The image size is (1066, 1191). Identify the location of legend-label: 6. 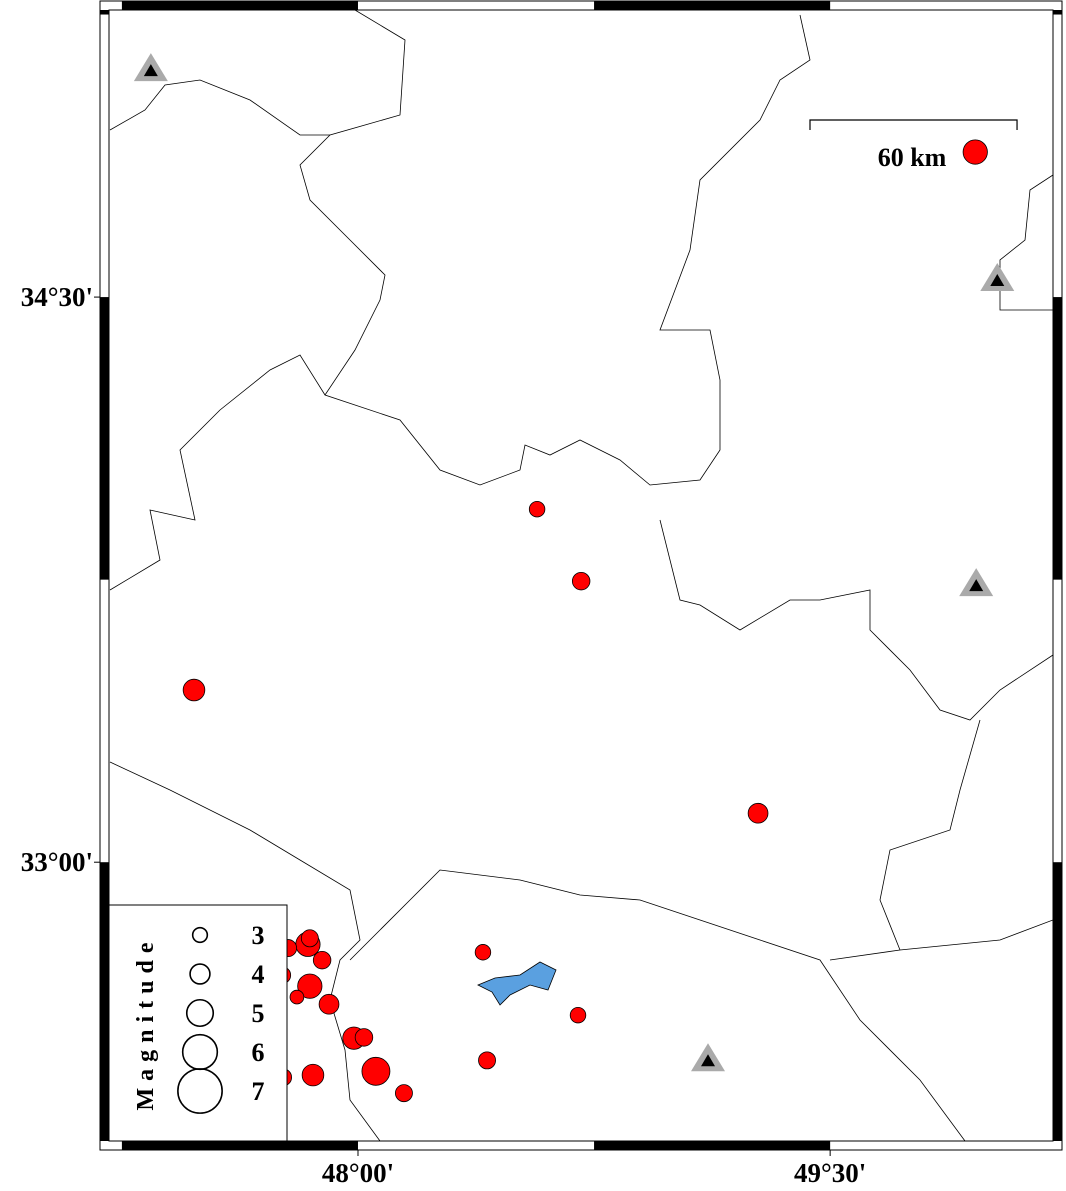
(258, 1052).